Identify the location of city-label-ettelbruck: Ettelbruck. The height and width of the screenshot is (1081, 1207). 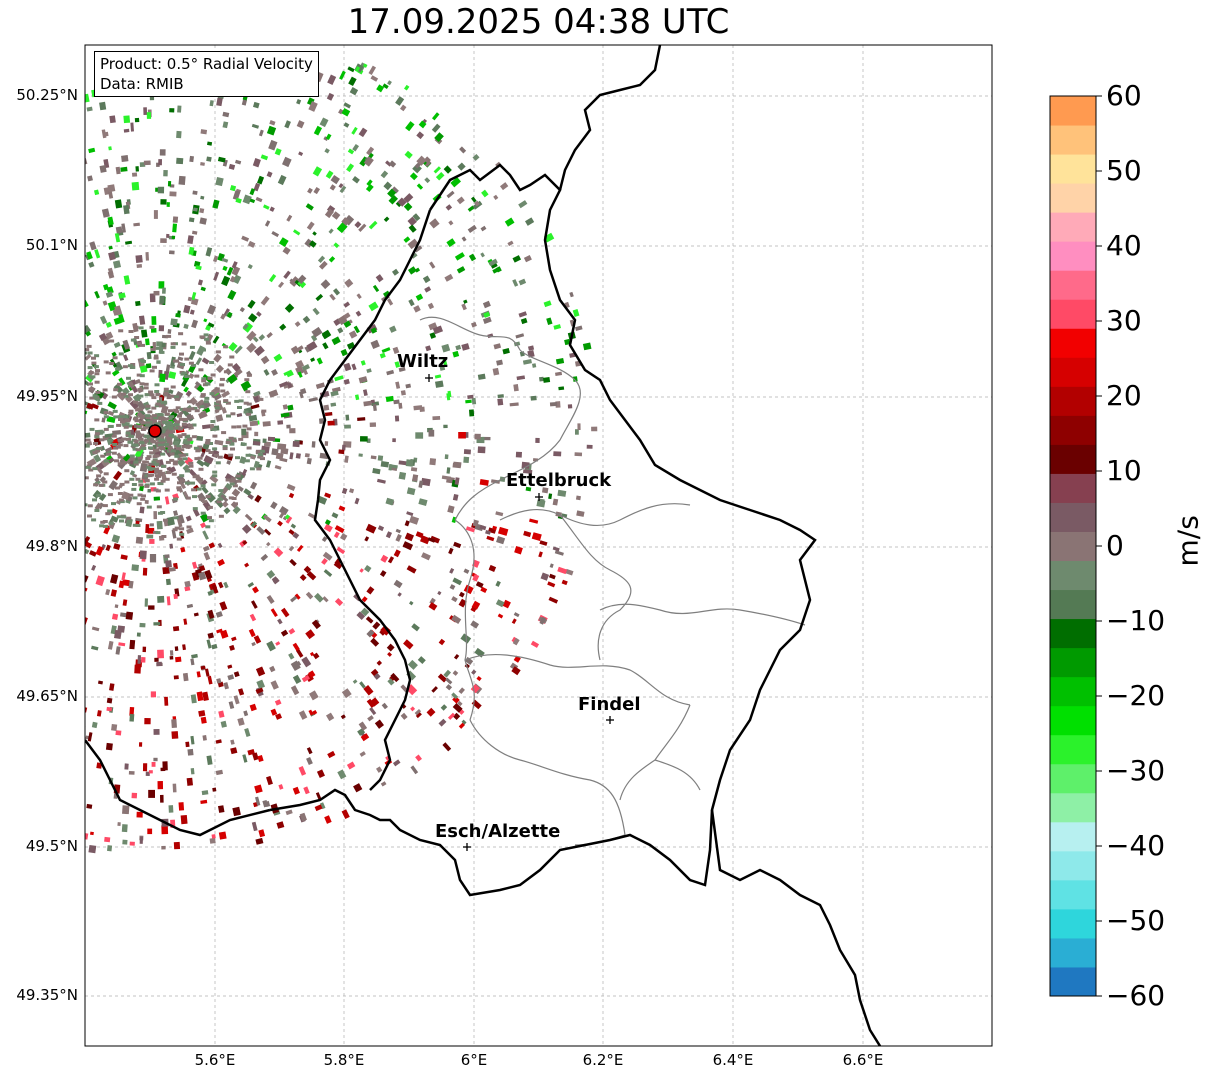
(559, 480).